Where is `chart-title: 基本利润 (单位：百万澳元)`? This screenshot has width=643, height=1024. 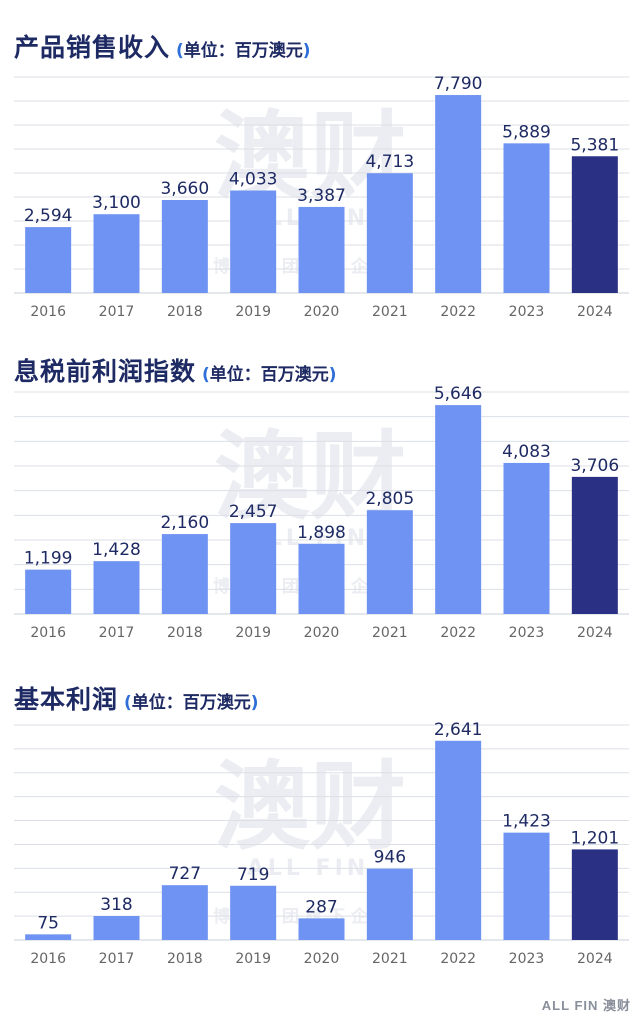 chart-title: 基本利润 (单位：百万澳元) is located at coordinates (136, 698).